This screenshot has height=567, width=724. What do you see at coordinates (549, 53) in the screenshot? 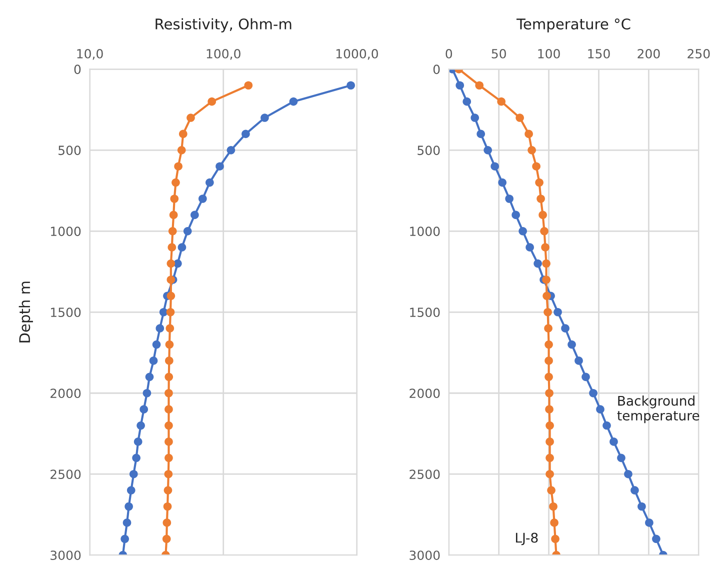
I see `x-tick-label: 100` at bounding box center [549, 53].